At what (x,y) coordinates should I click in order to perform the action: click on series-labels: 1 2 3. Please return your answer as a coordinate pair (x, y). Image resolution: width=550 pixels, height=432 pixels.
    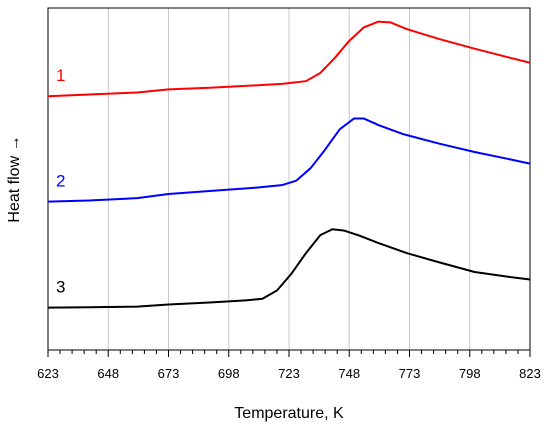
    Looking at the image, I should click on (60, 181).